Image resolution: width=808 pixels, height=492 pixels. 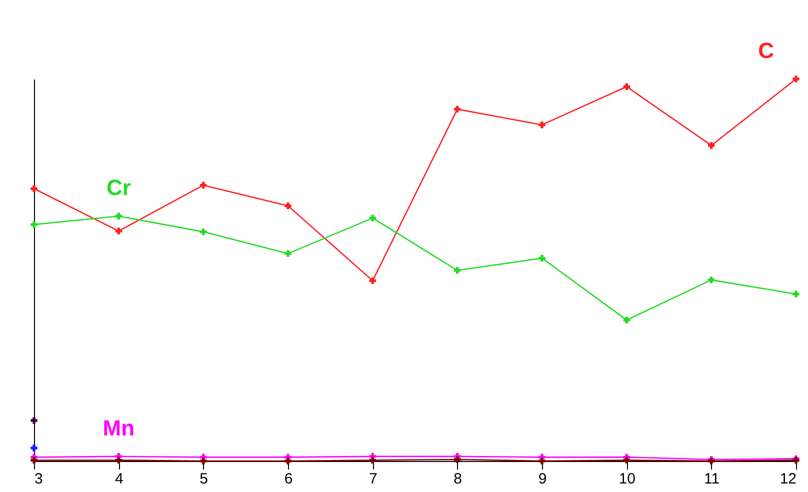 I want to click on x-tick-label: 6, so click(x=288, y=479).